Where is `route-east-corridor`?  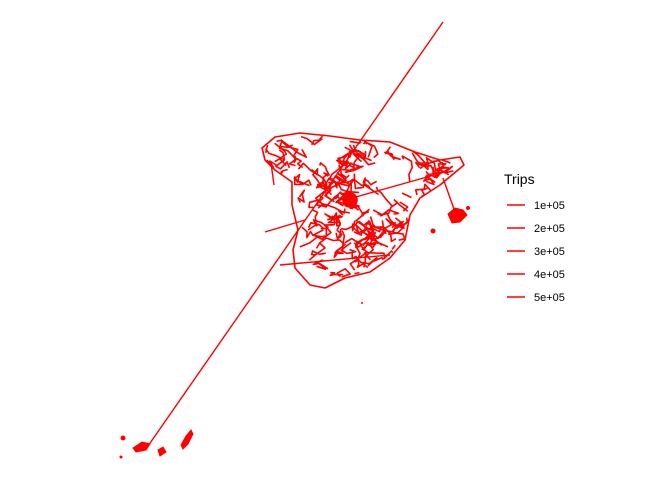 route-east-corridor is located at coordinates (395, 186).